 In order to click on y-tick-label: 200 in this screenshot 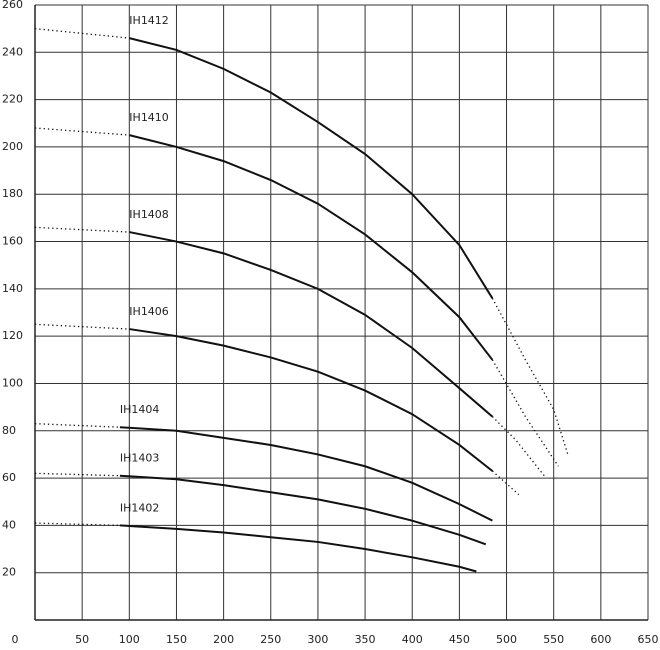, I will do `click(12, 146)`.